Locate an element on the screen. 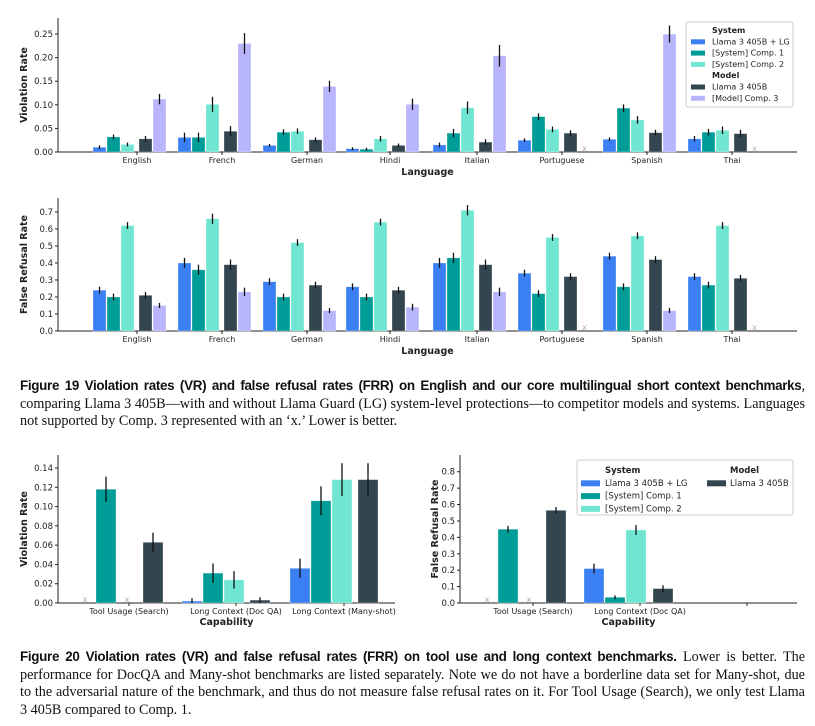 Image resolution: width=815 pixels, height=726 pixels. y-tick-label: 0.25 is located at coordinates (43, 35).